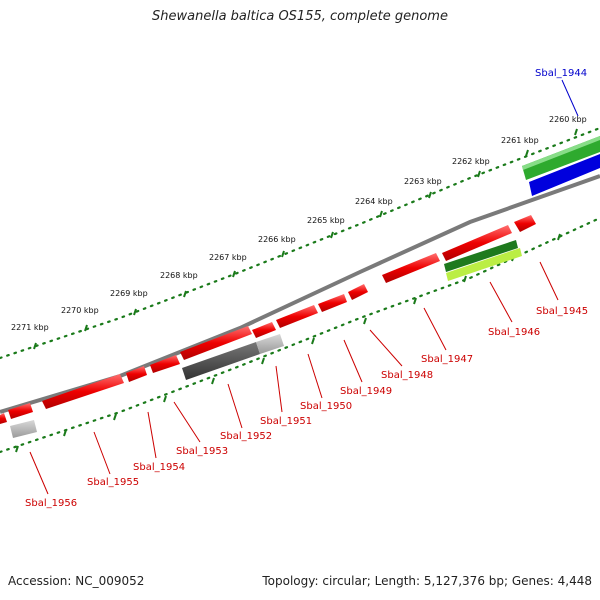 The height and width of the screenshot is (600, 600). I want to click on ruler-label-2268: 2268 kbp, so click(179, 275).